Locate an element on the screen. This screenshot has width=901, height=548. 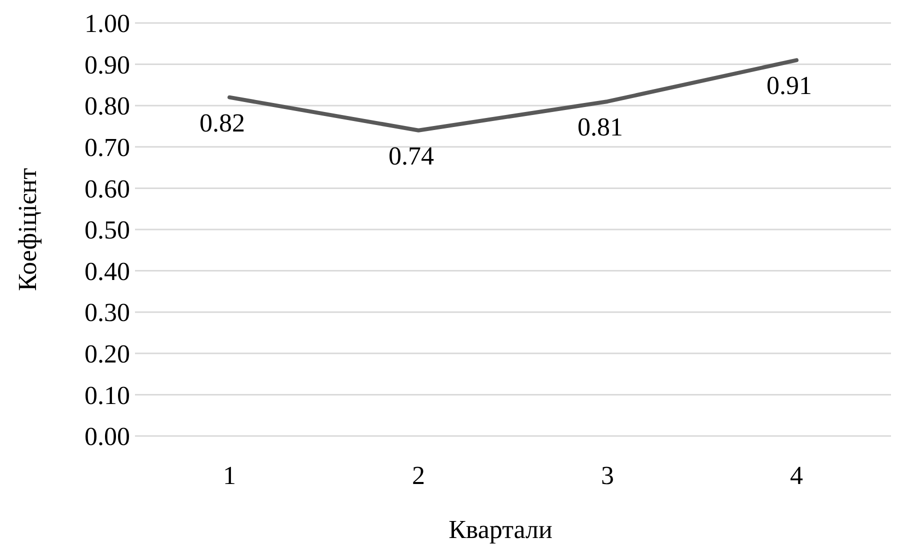
x-axis-title: Квартали is located at coordinates (500, 529).